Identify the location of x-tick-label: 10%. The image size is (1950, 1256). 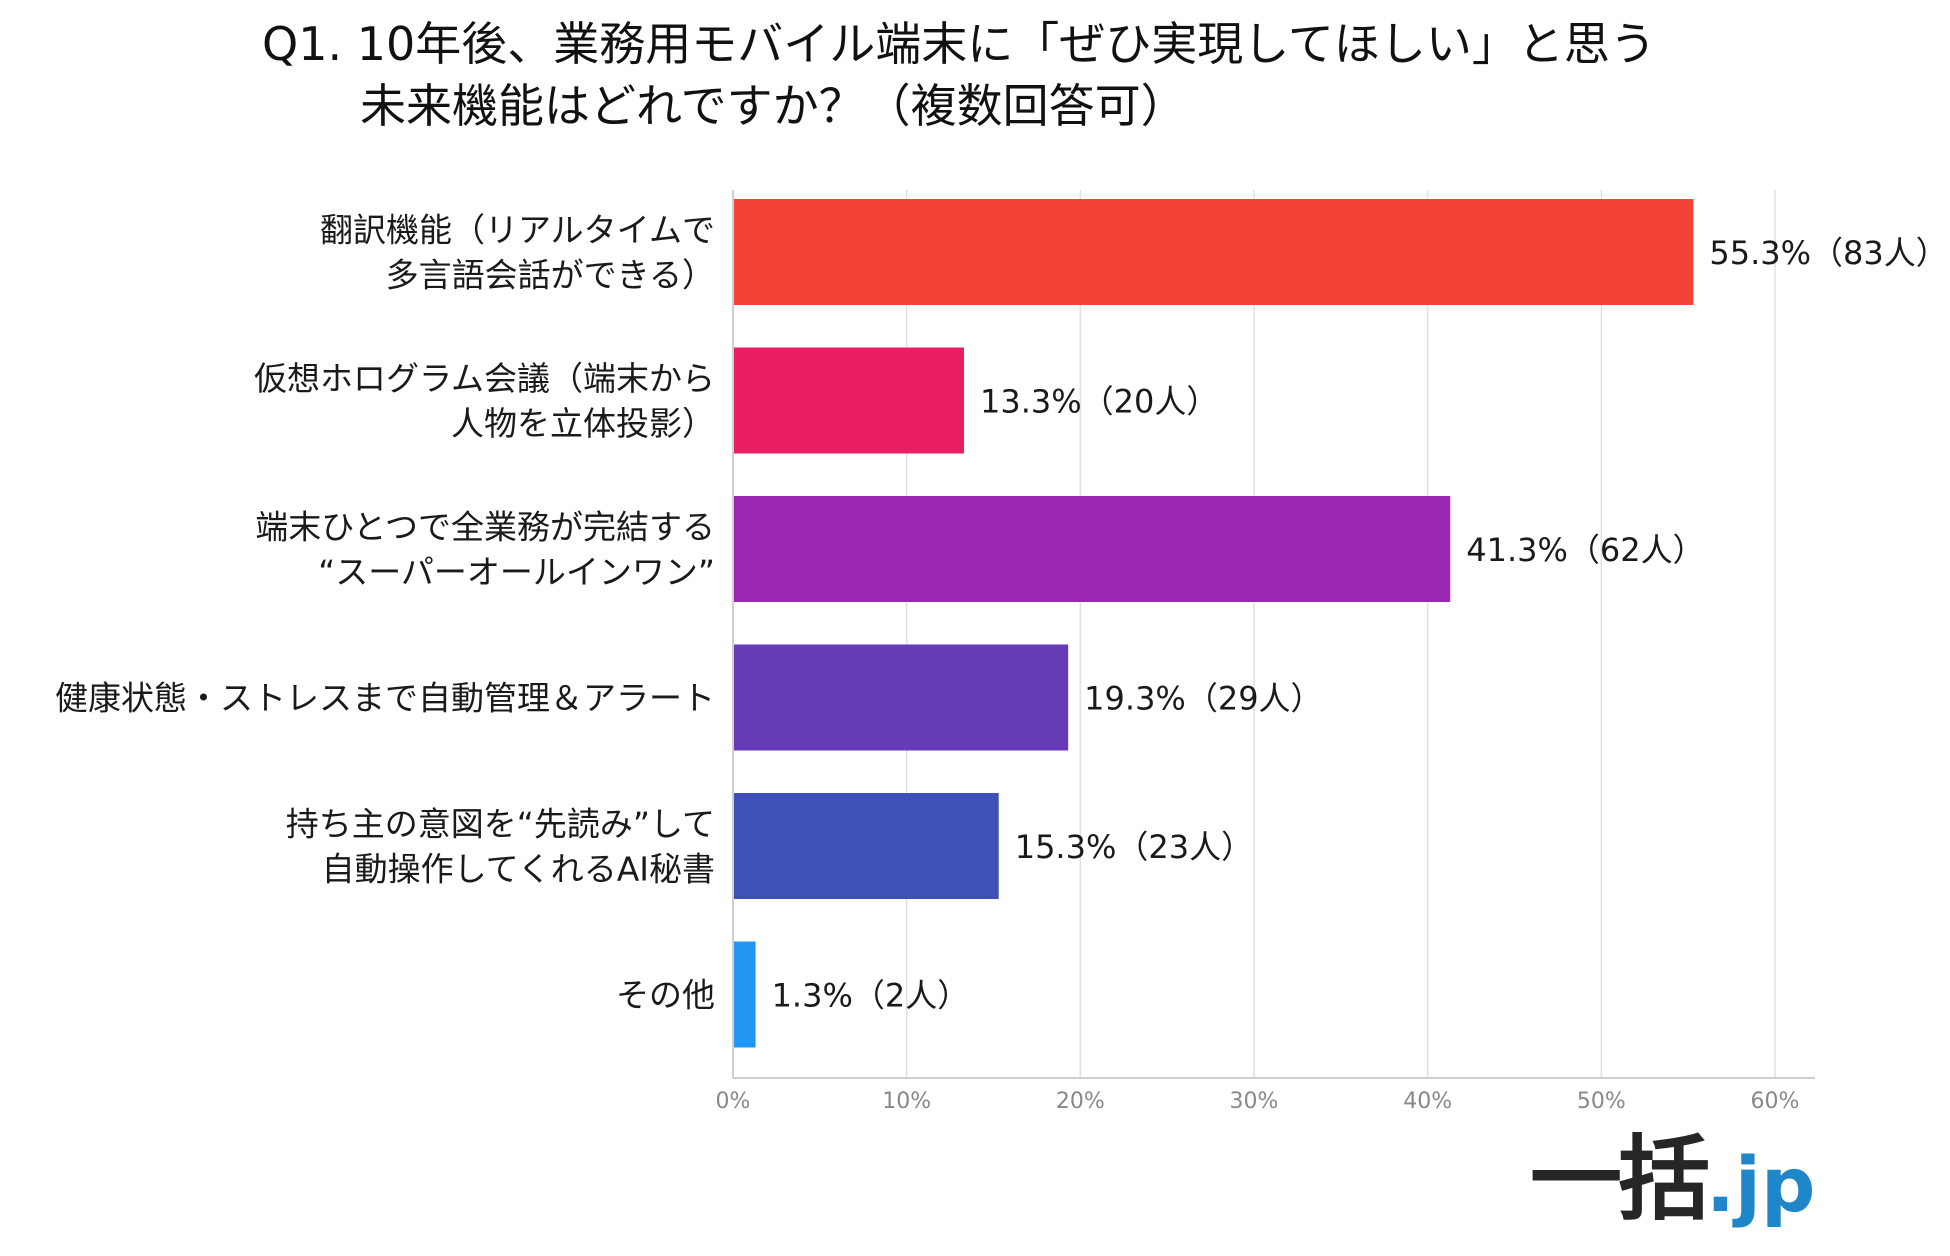
(906, 1101).